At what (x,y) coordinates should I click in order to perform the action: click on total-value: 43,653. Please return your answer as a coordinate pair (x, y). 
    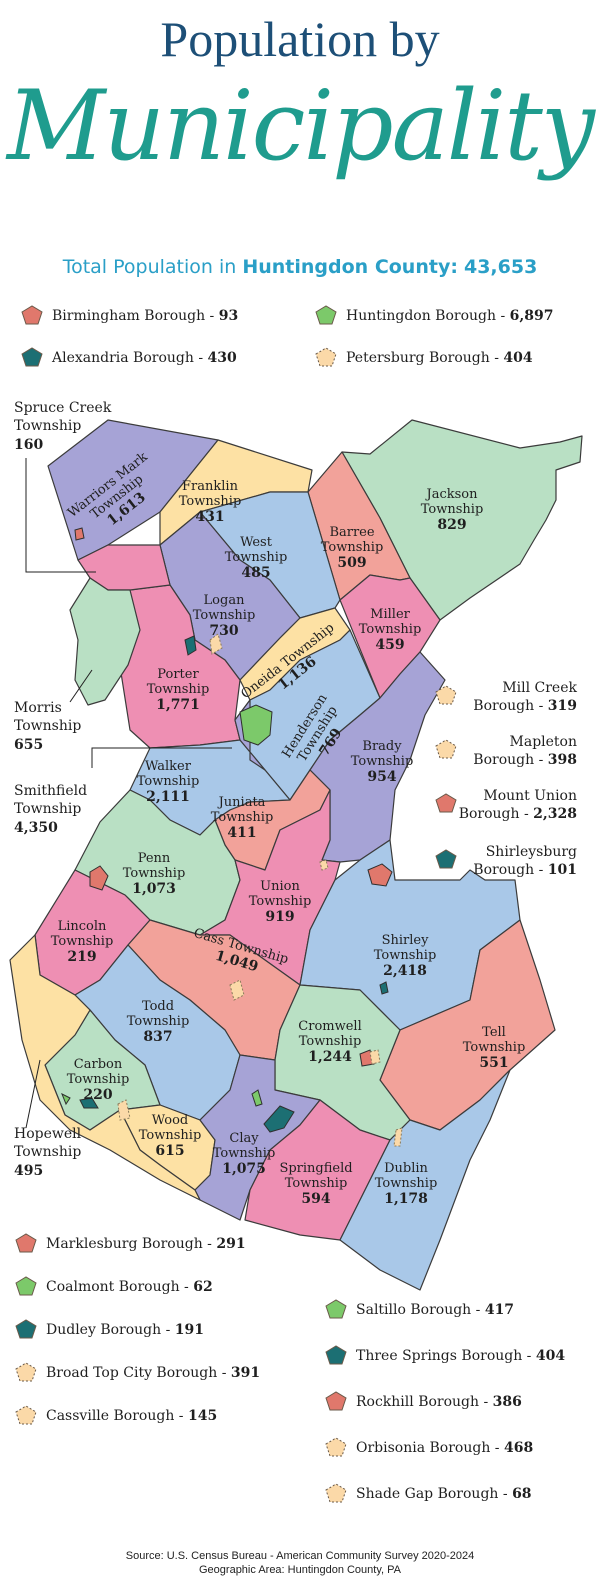
    Looking at the image, I should click on (500, 267).